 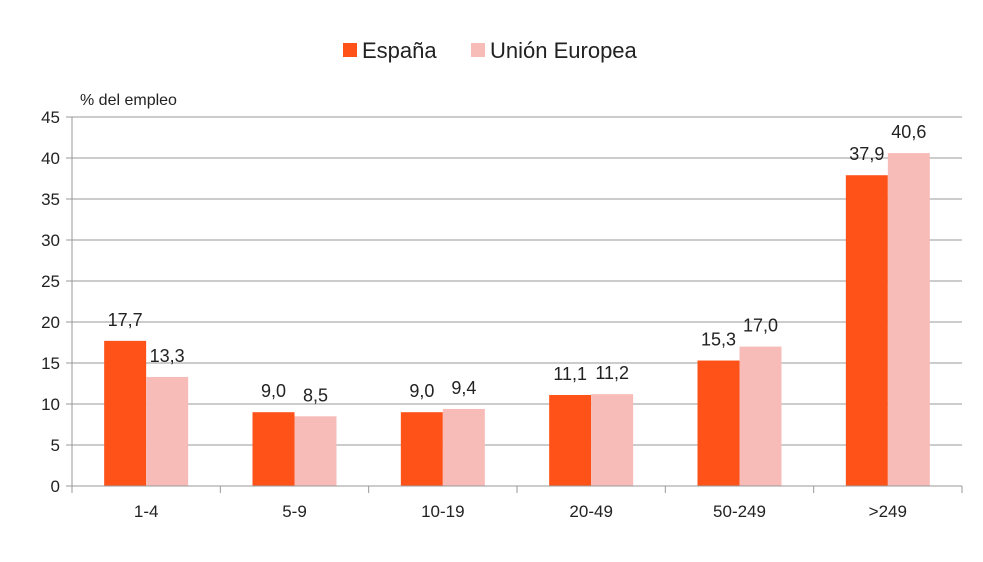 I want to click on x-axis-ticks: 1-4 5-9 10-19 20-49 50-249 >249, so click(x=517, y=503).